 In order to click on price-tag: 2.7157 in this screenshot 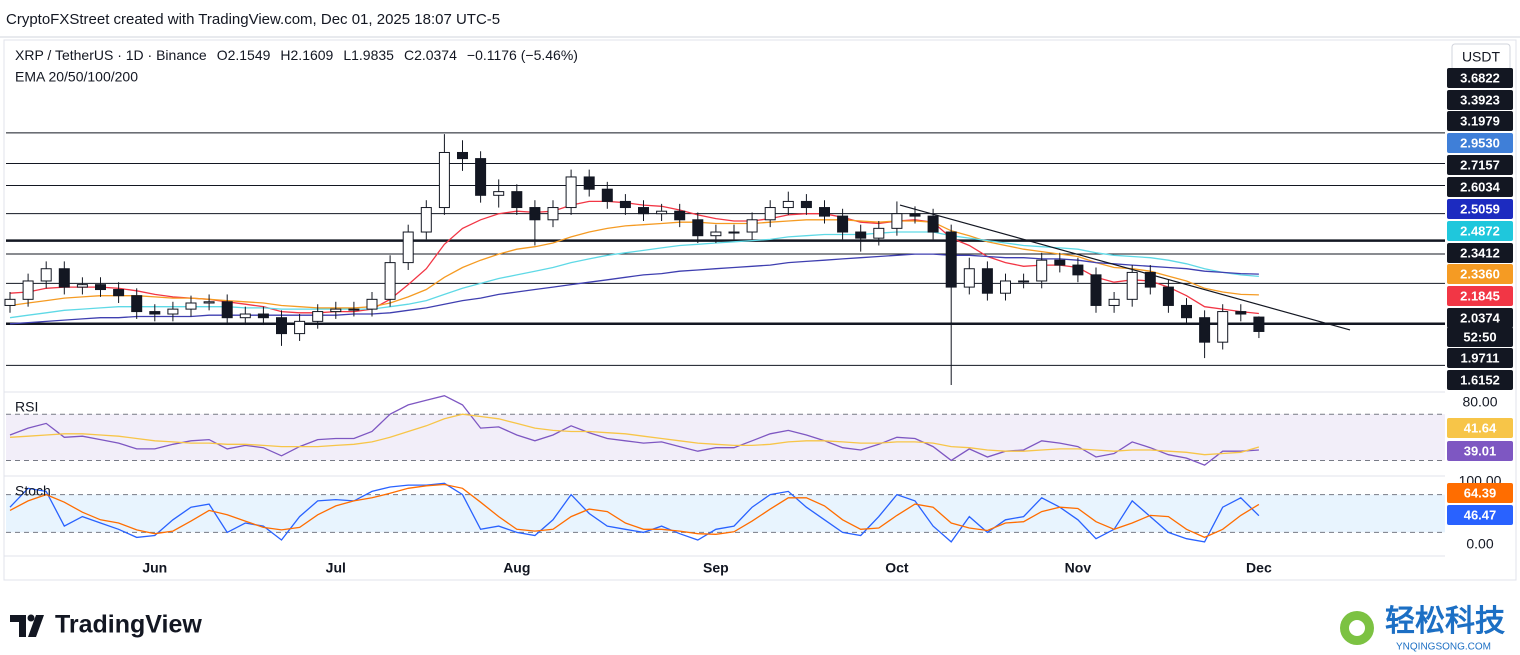, I will do `click(1480, 164)`.